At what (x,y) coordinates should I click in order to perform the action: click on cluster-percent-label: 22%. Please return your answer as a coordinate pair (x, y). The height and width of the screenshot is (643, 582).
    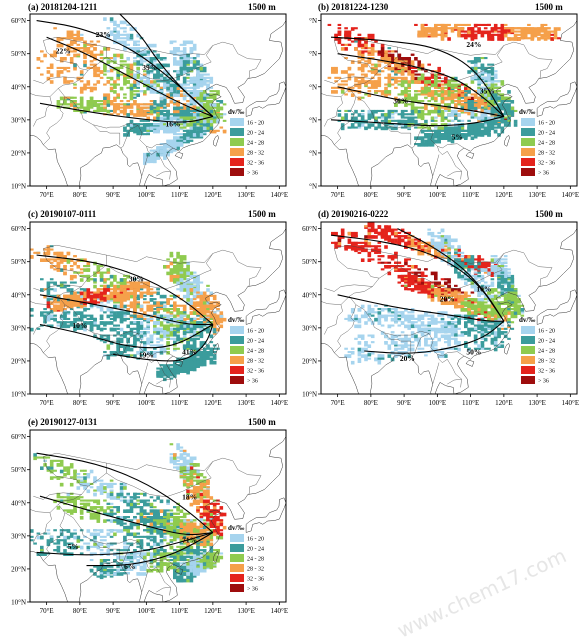
    Looking at the image, I should click on (63, 51).